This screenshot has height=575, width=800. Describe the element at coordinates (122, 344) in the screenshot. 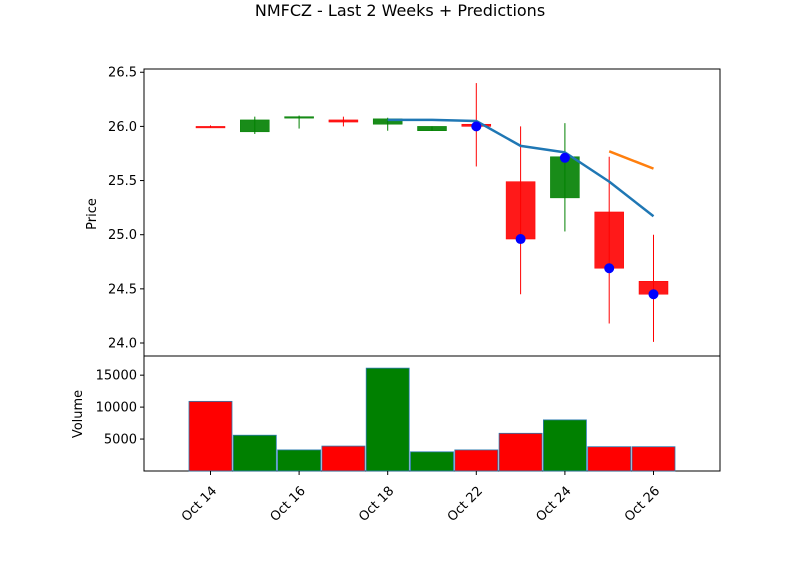

I see `price-ytick-label: 24.0` at that location.